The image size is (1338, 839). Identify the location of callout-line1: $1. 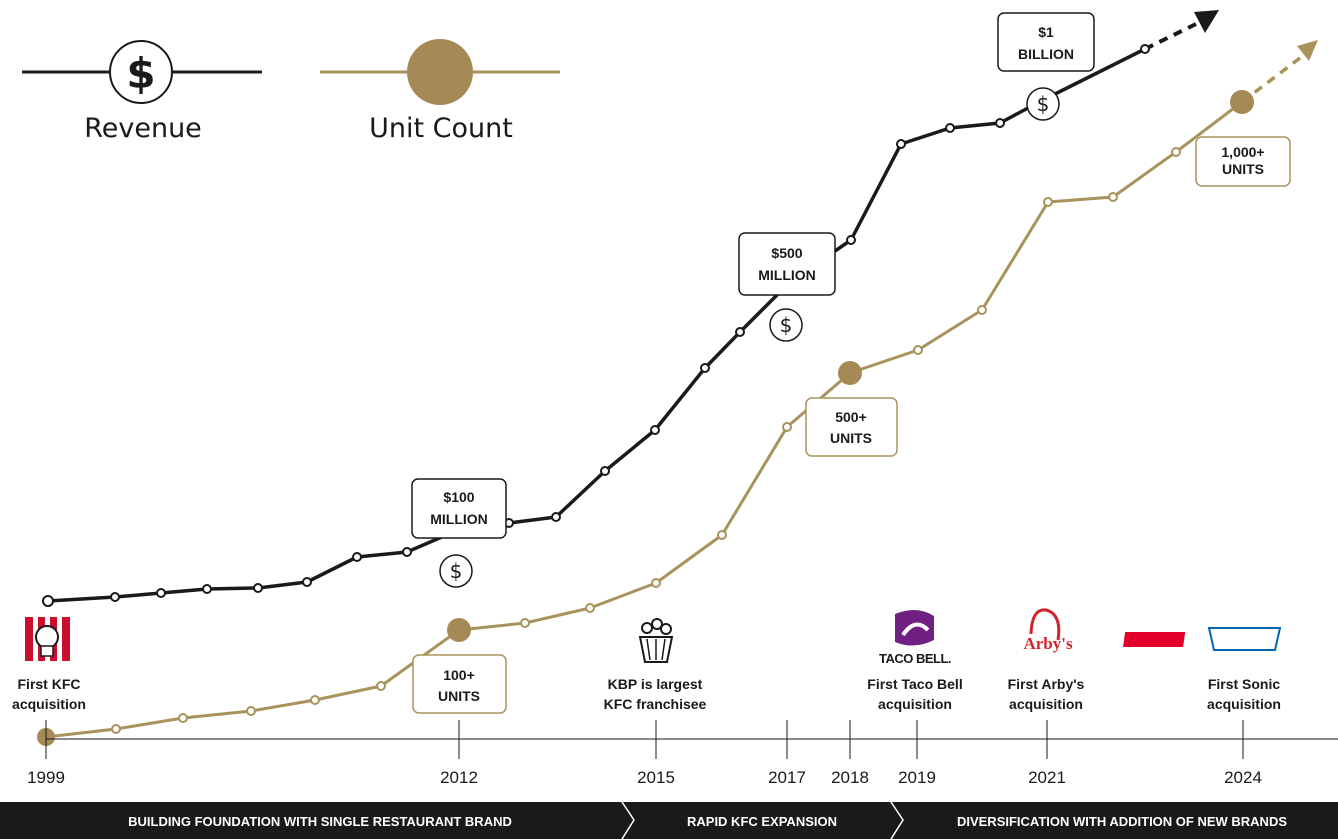
(1046, 32).